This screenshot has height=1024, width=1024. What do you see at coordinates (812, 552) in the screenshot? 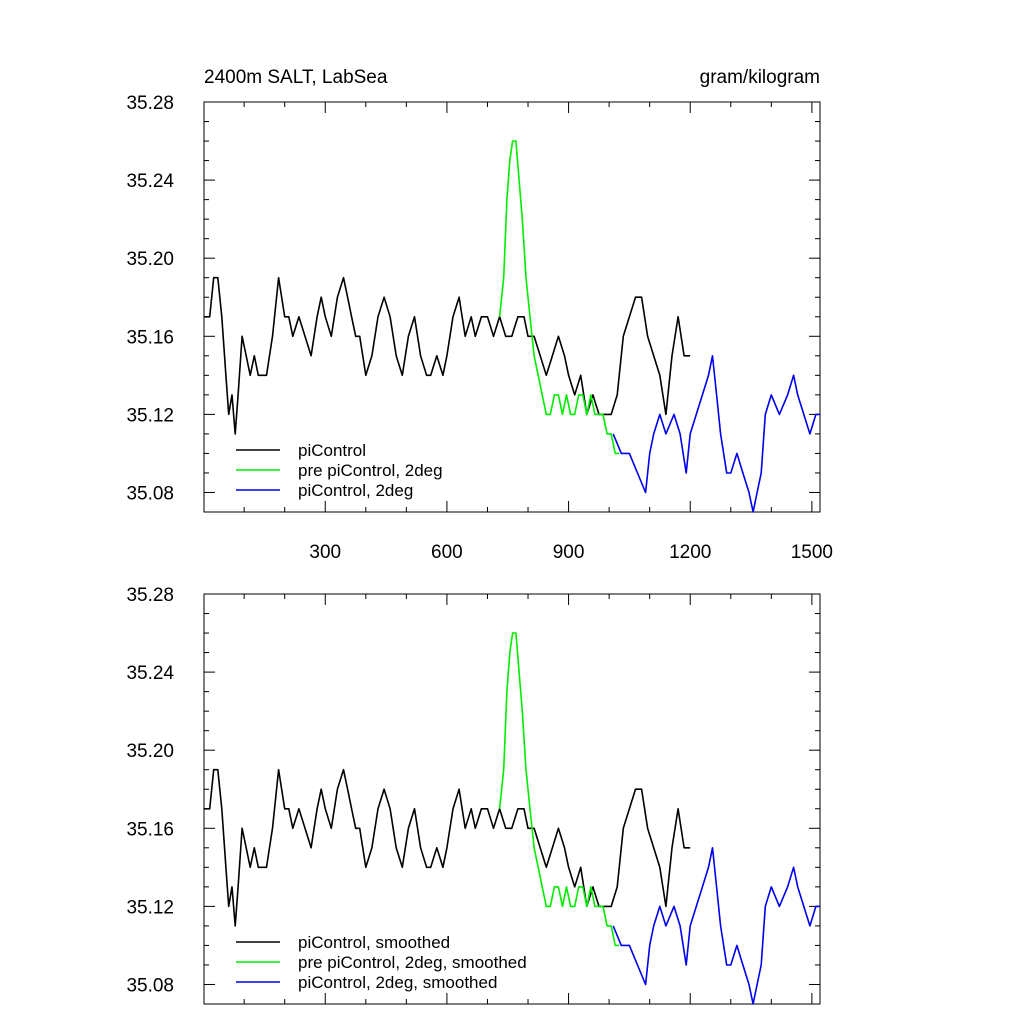
I see `x-tick-label: 1500` at bounding box center [812, 552].